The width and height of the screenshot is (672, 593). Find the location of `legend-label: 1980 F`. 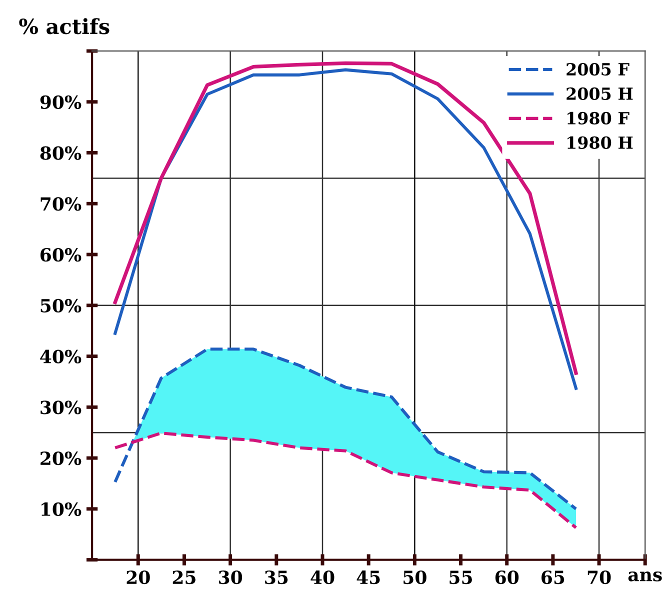

legend-label: 1980 F is located at coordinates (599, 118).